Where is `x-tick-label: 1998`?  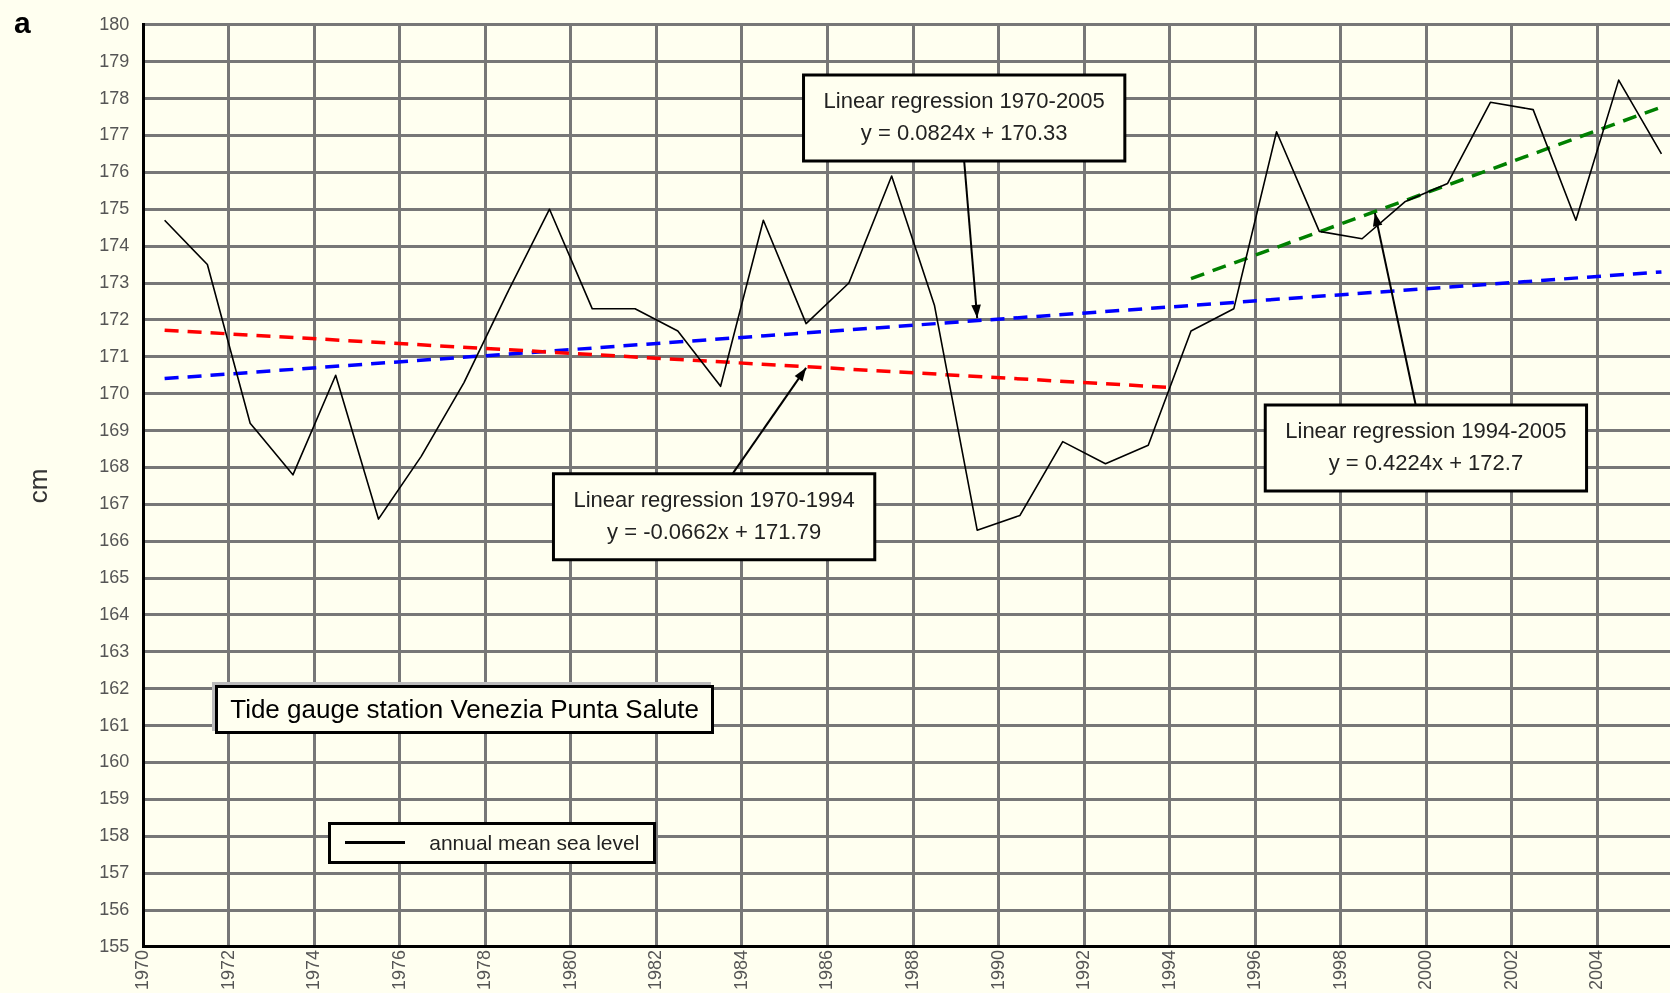
x-tick-label: 1998 is located at coordinates (1339, 969).